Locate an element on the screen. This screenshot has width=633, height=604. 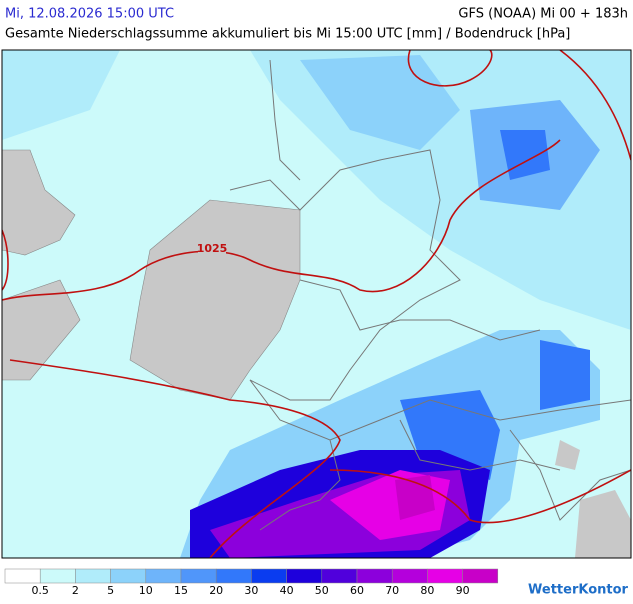
legend-label: 90 is located at coordinates (463, 590).